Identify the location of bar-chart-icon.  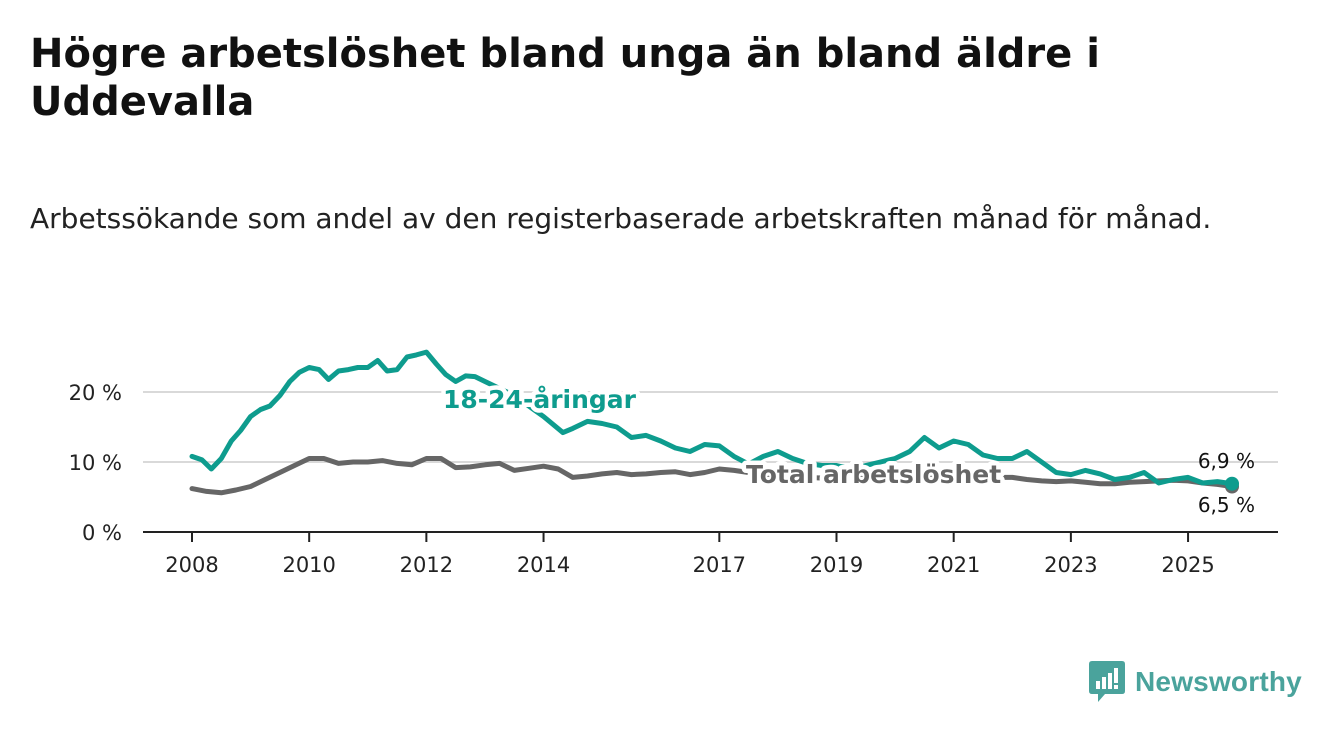
(1107, 681).